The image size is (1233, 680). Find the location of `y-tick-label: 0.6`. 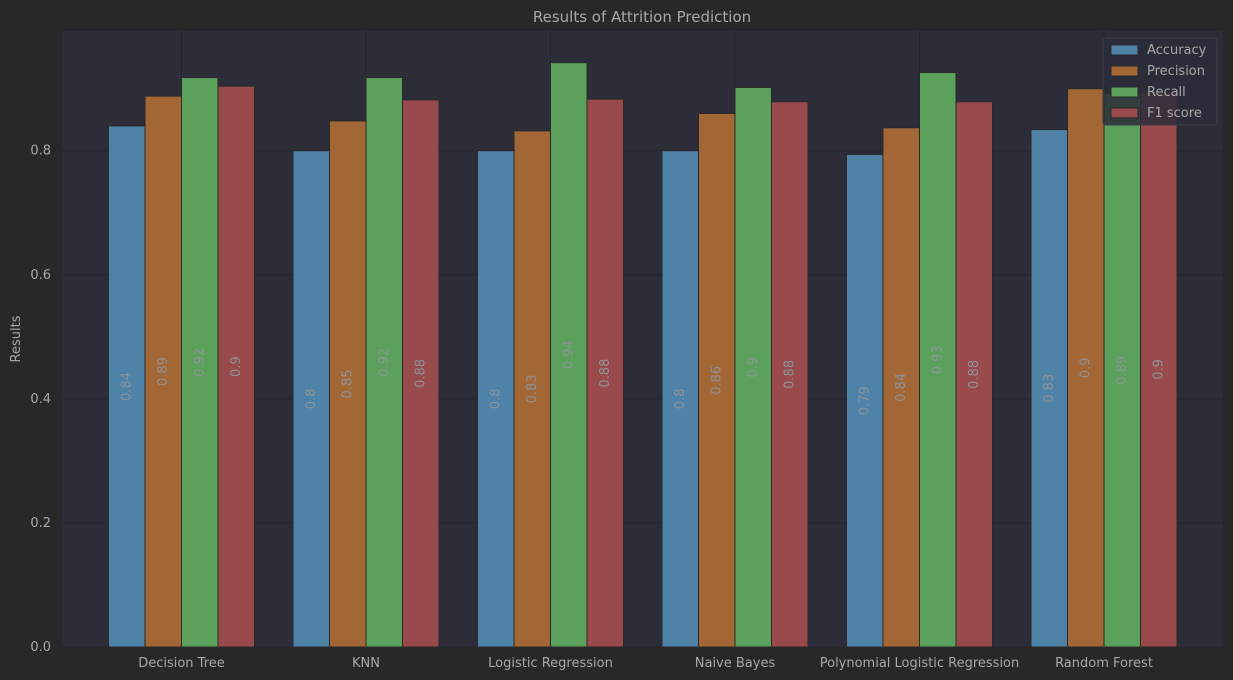

y-tick-label: 0.6 is located at coordinates (40, 275).